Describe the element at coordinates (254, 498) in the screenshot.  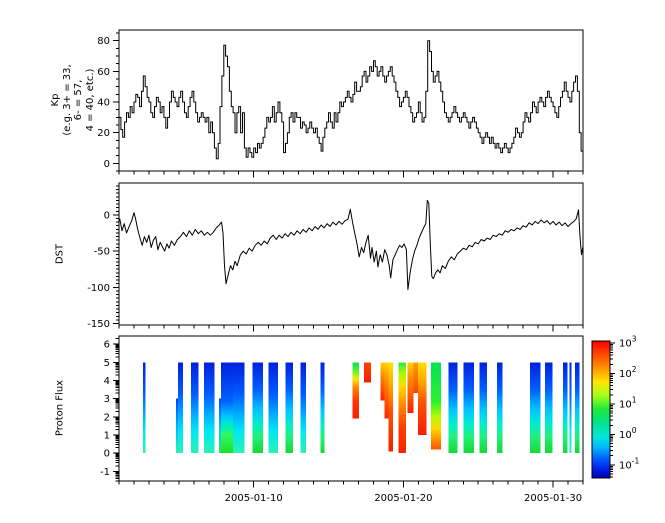
I see `x-tick-label: 2005-01-10` at that location.